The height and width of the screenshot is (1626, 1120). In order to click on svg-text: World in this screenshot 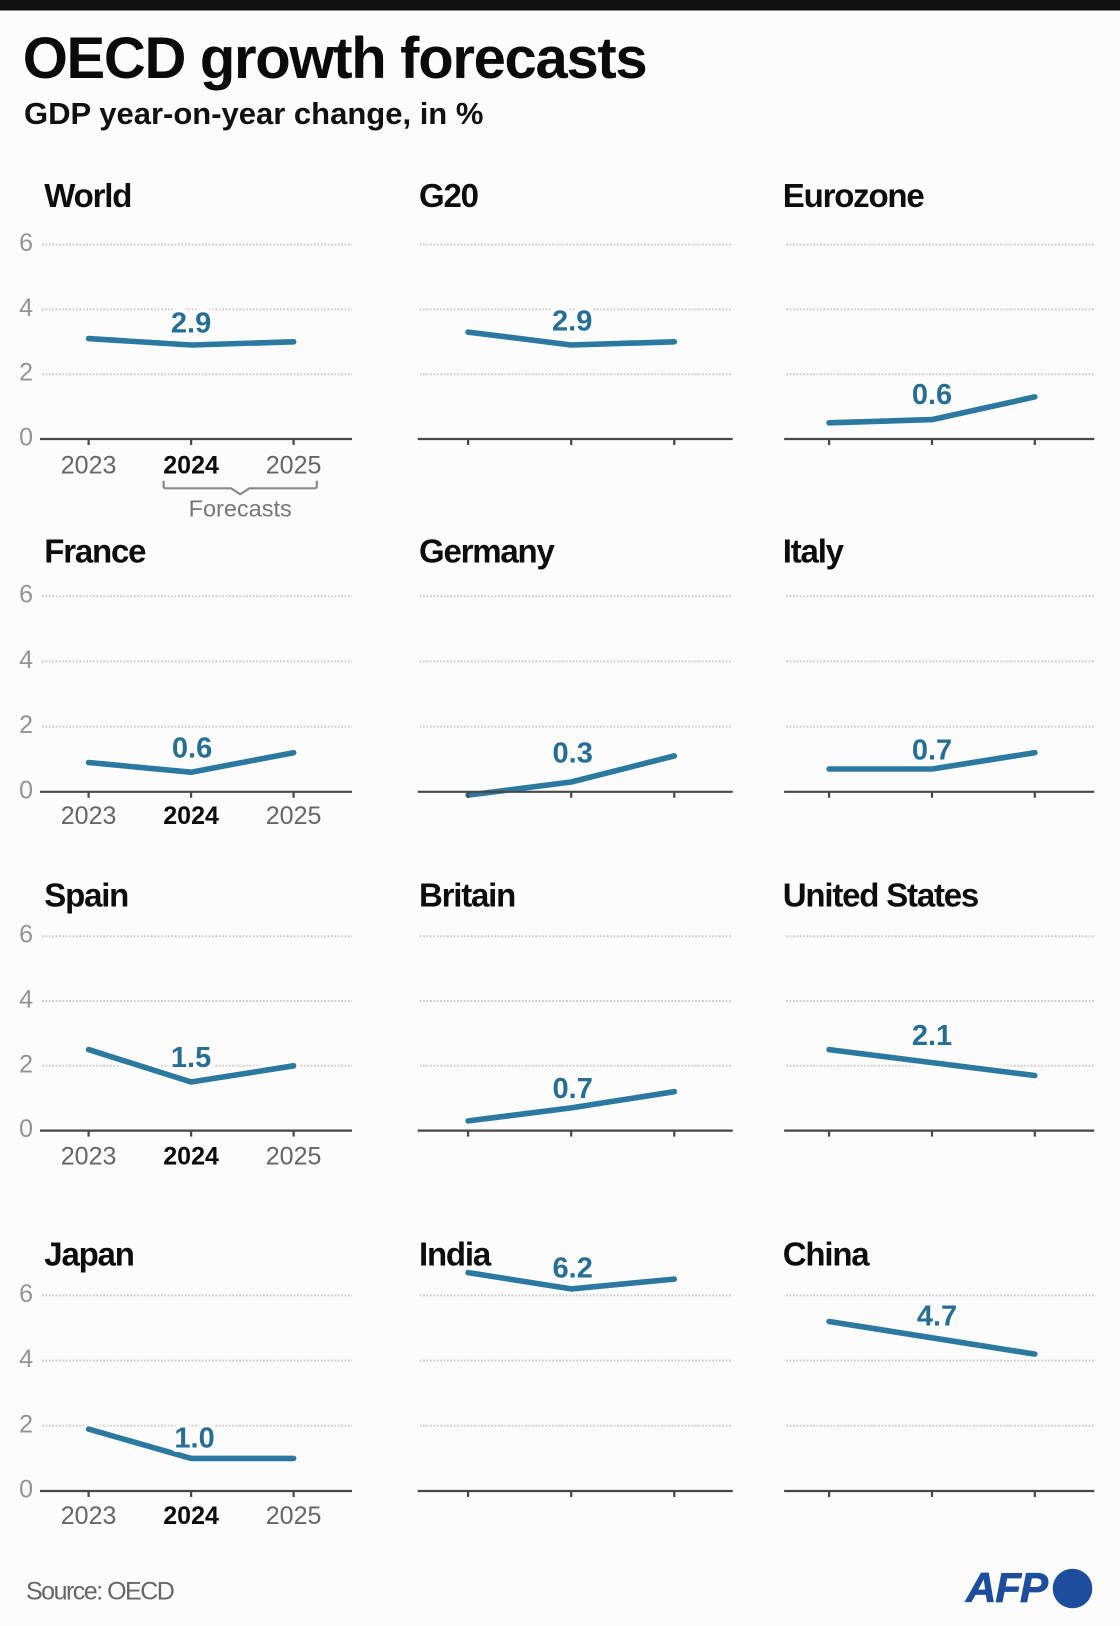, I will do `click(87, 195)`.